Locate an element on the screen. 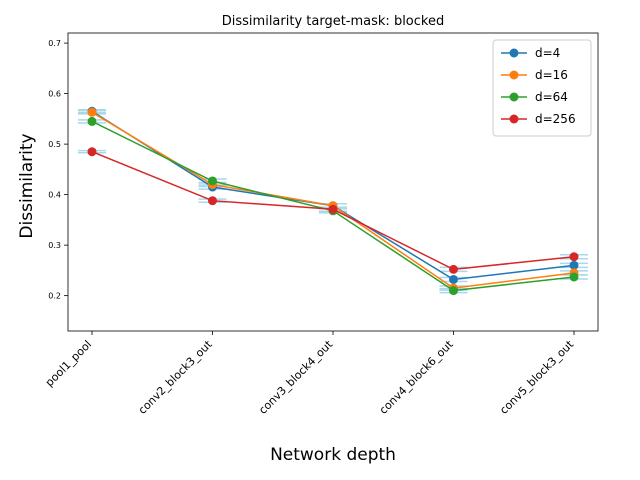 This screenshot has height=480, width=640. y-axis-label: Dissimilarity is located at coordinates (27, 185).